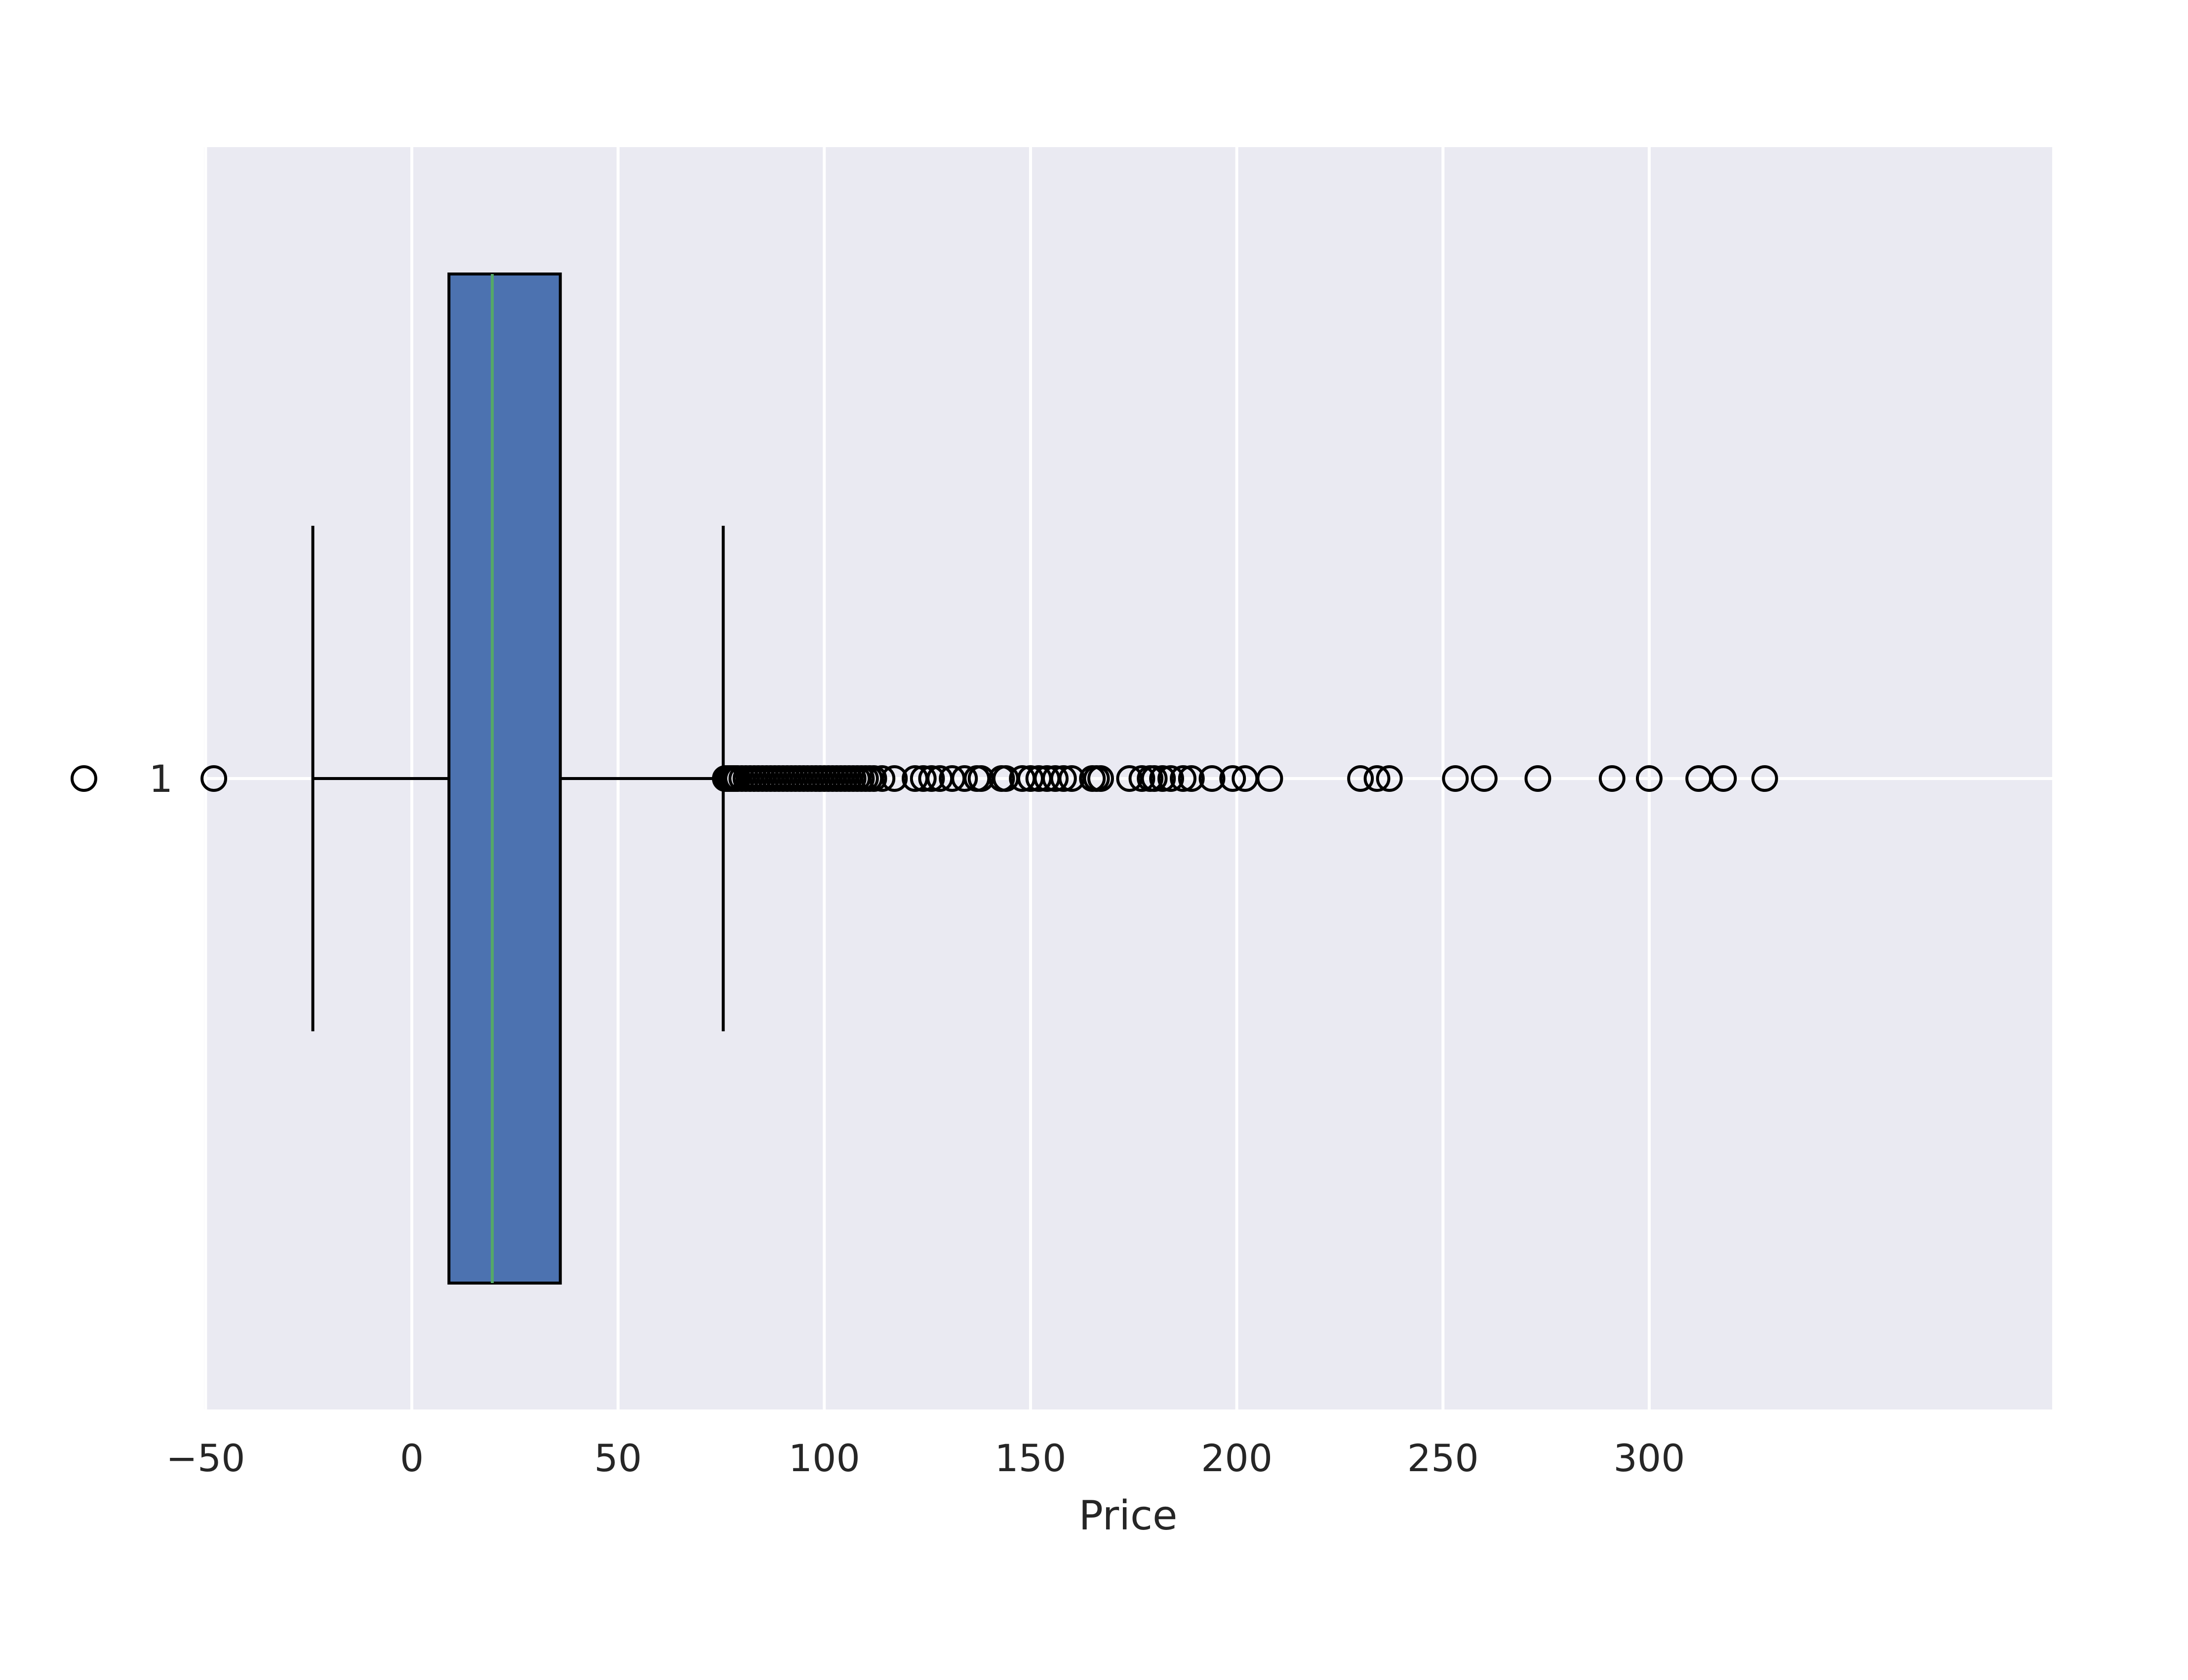  What do you see at coordinates (925, 1458) in the screenshot?
I see `x-axis-ticks: −50 0 50 100 150 200 250 300` at bounding box center [925, 1458].